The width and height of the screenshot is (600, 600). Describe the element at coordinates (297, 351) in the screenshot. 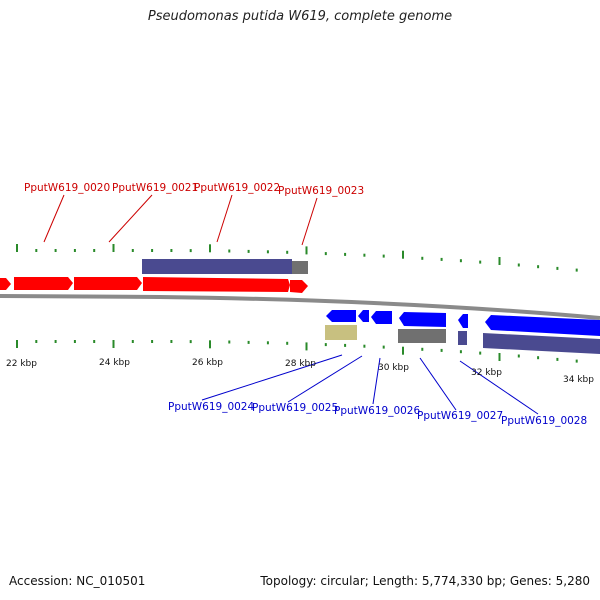

I see `tick-marks-bottom` at that location.